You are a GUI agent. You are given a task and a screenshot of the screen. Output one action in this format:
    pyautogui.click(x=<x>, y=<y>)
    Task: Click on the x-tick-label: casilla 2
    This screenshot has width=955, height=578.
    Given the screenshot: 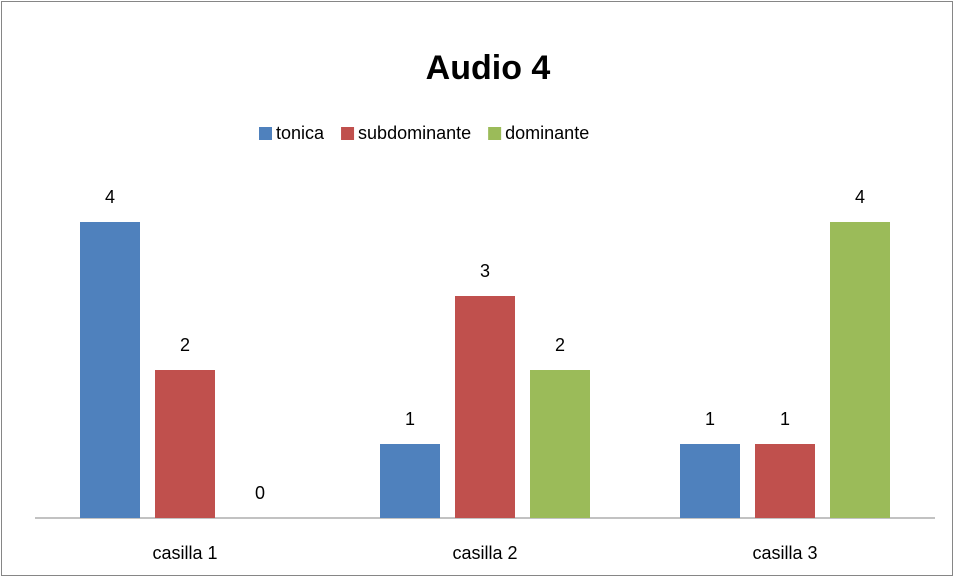 What is the action you would take?
    pyautogui.click(x=484, y=553)
    